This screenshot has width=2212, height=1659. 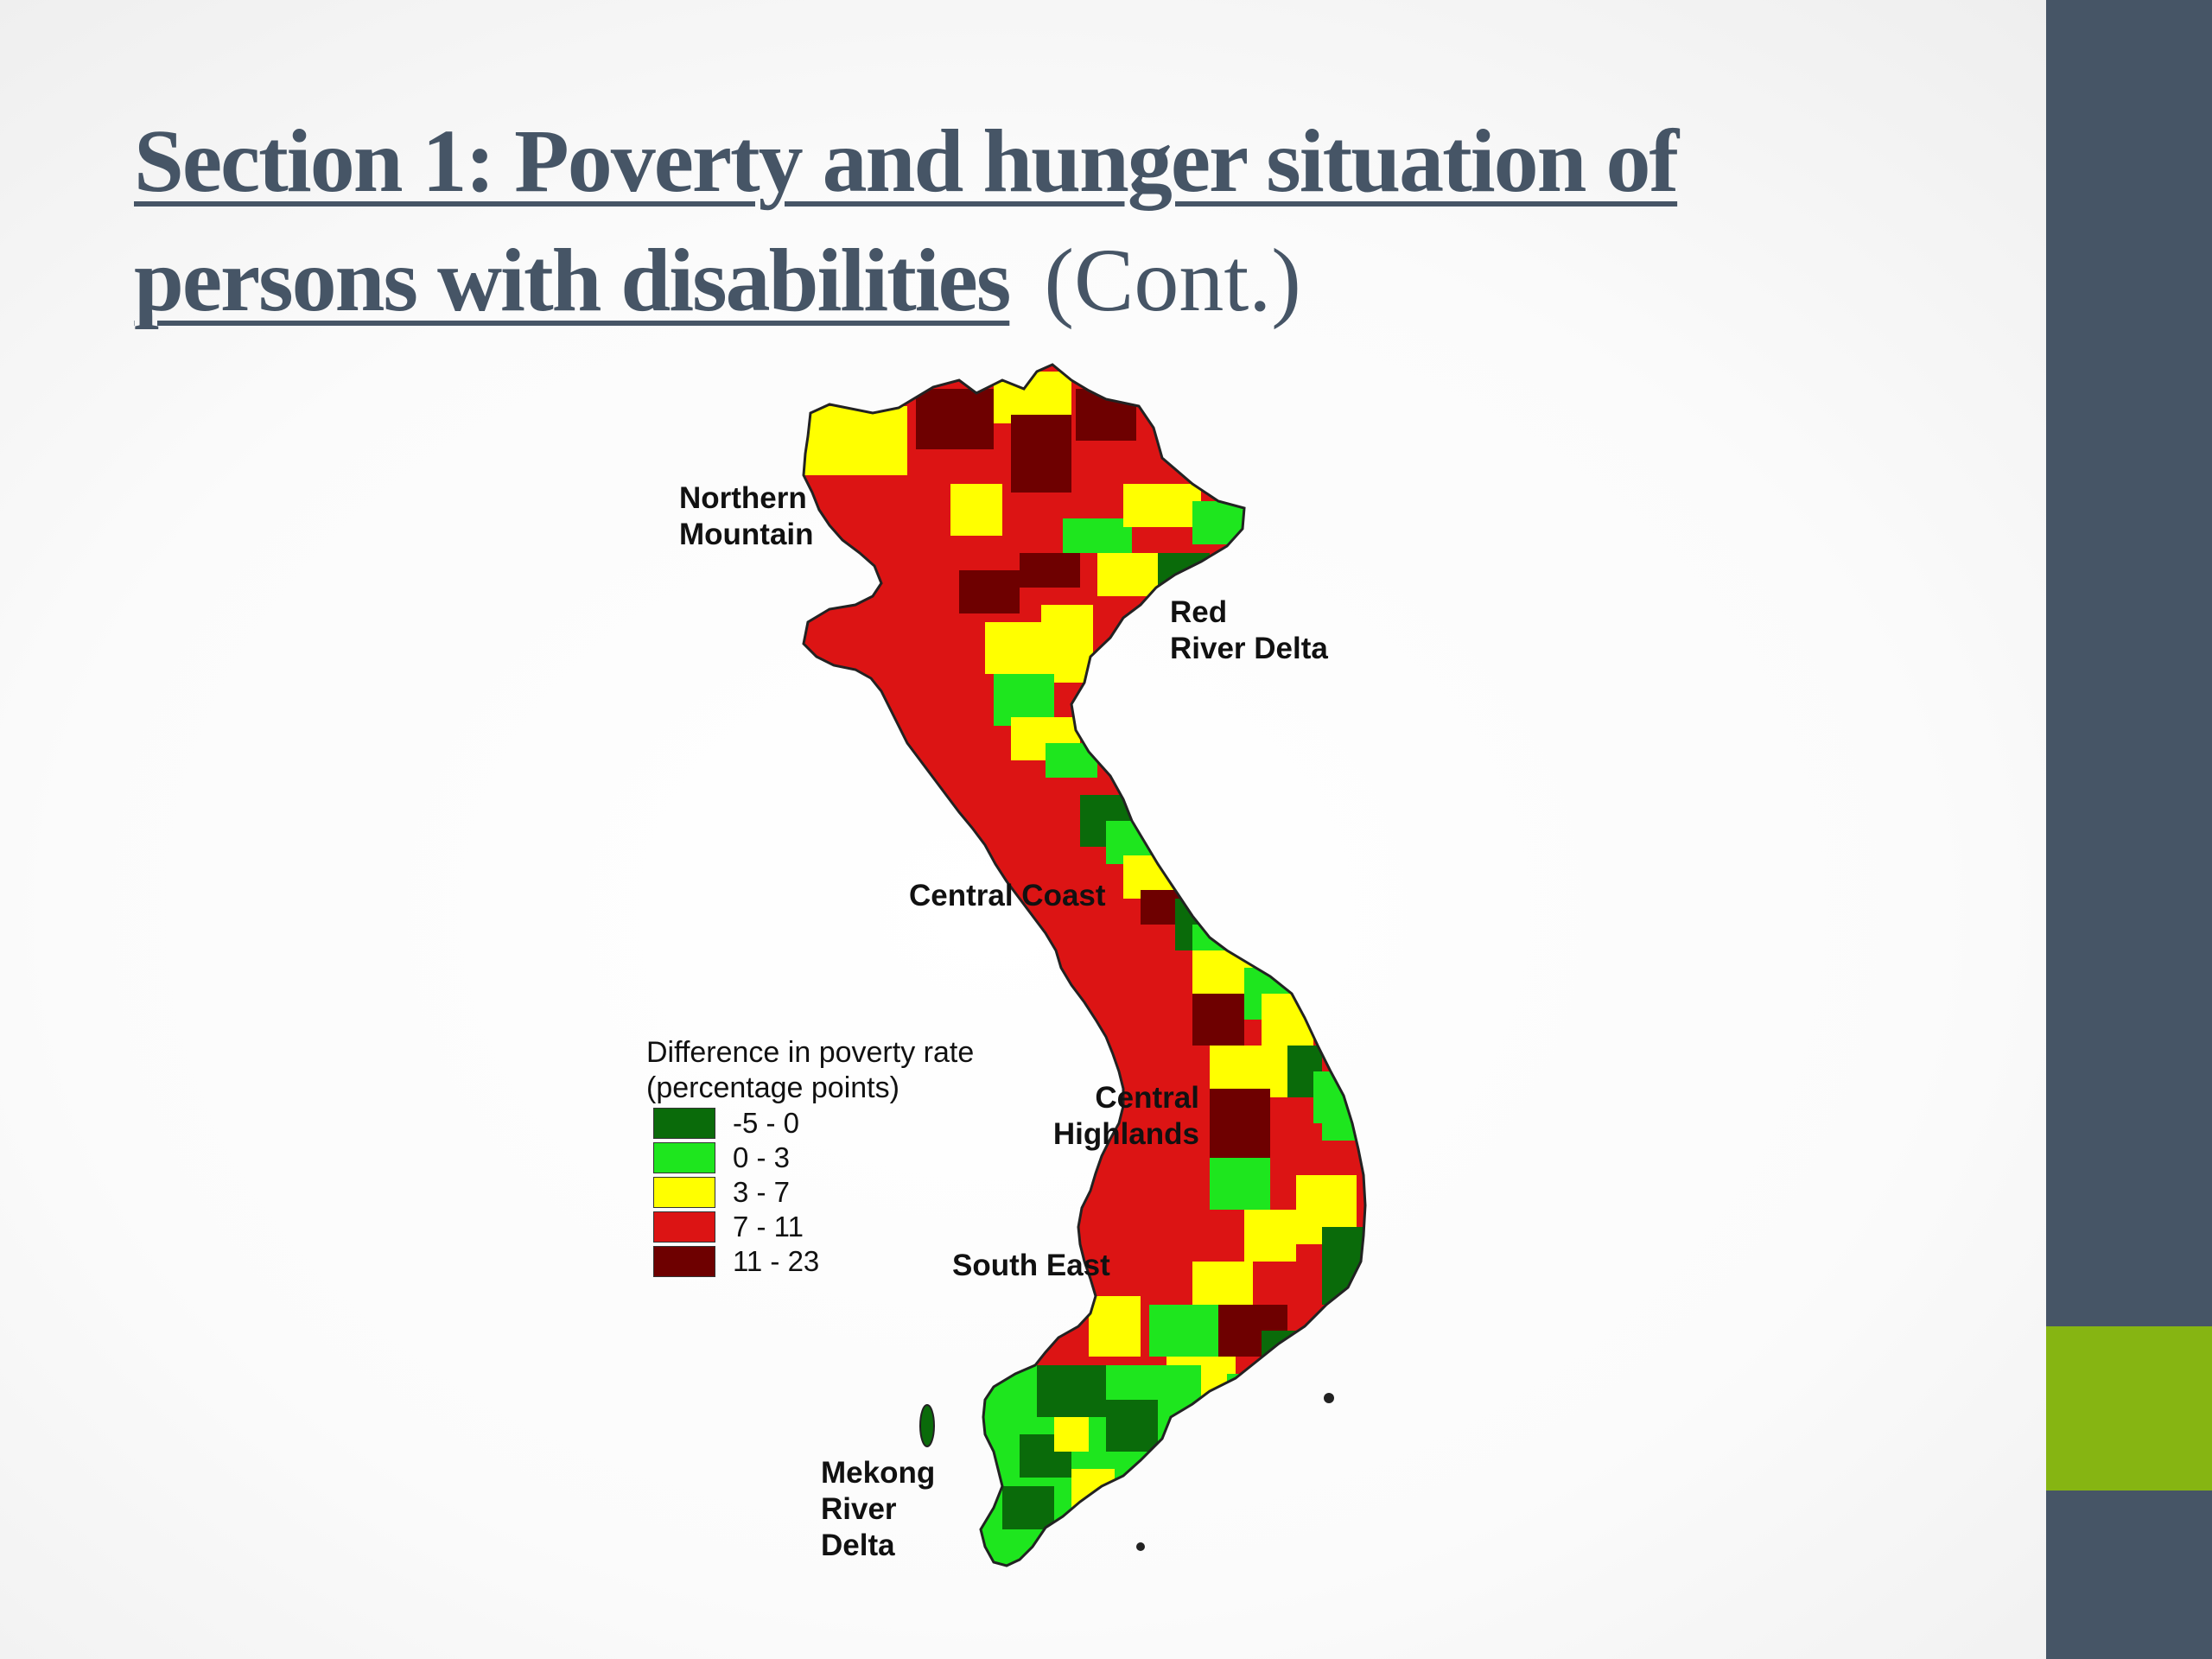 I want to click on legend-item: -5 - 0, so click(x=813, y=1123).